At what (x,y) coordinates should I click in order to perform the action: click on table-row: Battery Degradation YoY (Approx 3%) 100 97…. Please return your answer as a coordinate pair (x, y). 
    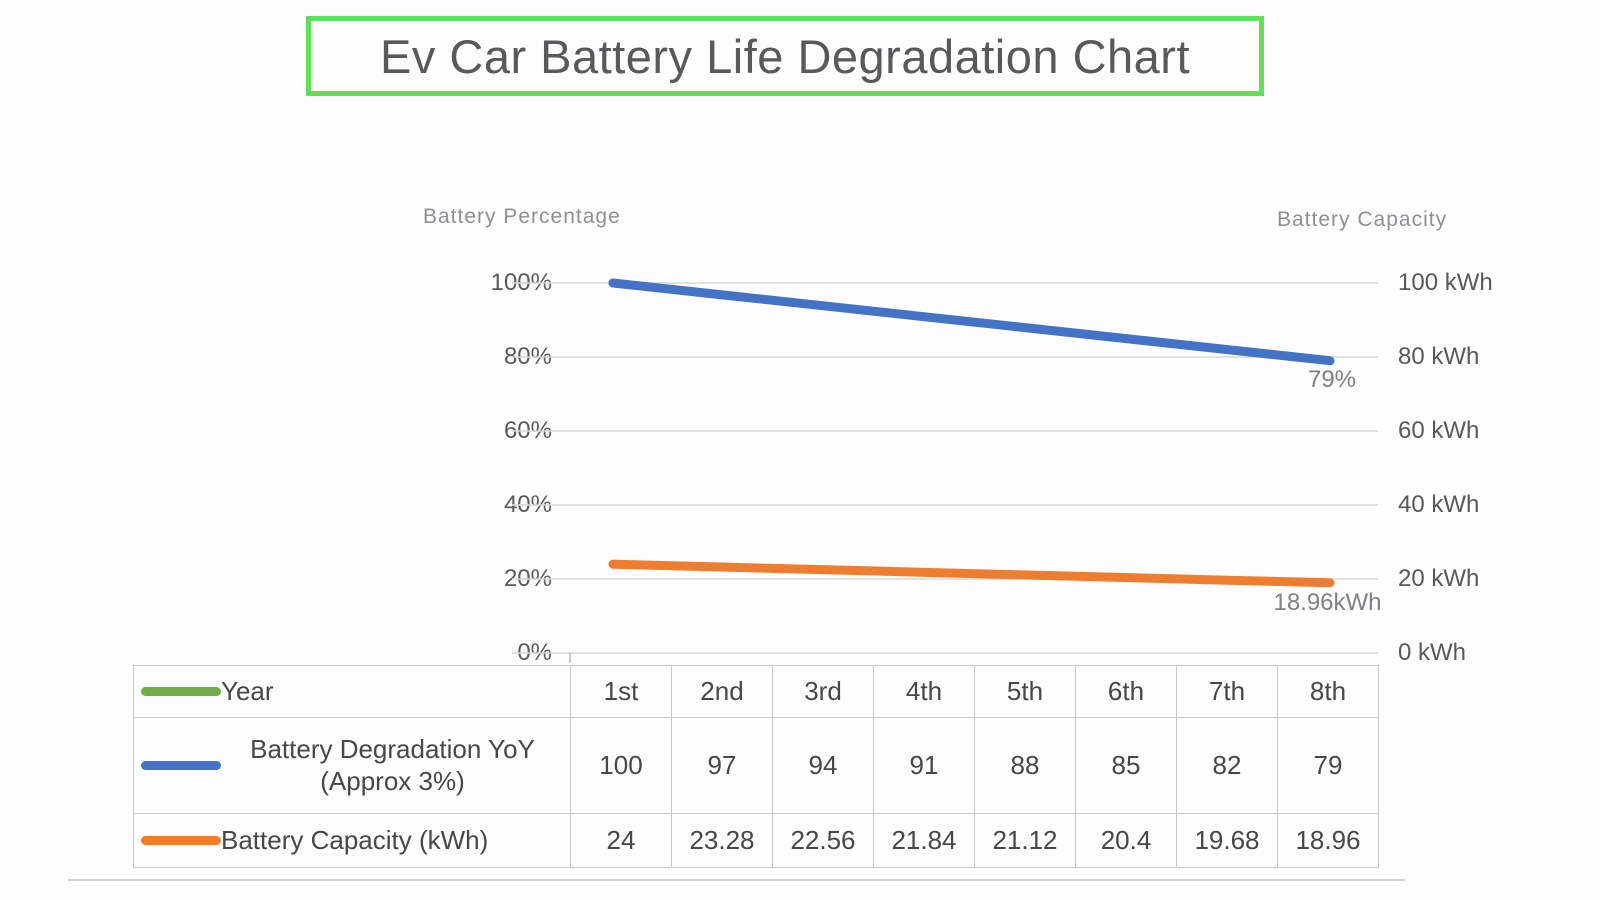
    Looking at the image, I should click on (756, 765).